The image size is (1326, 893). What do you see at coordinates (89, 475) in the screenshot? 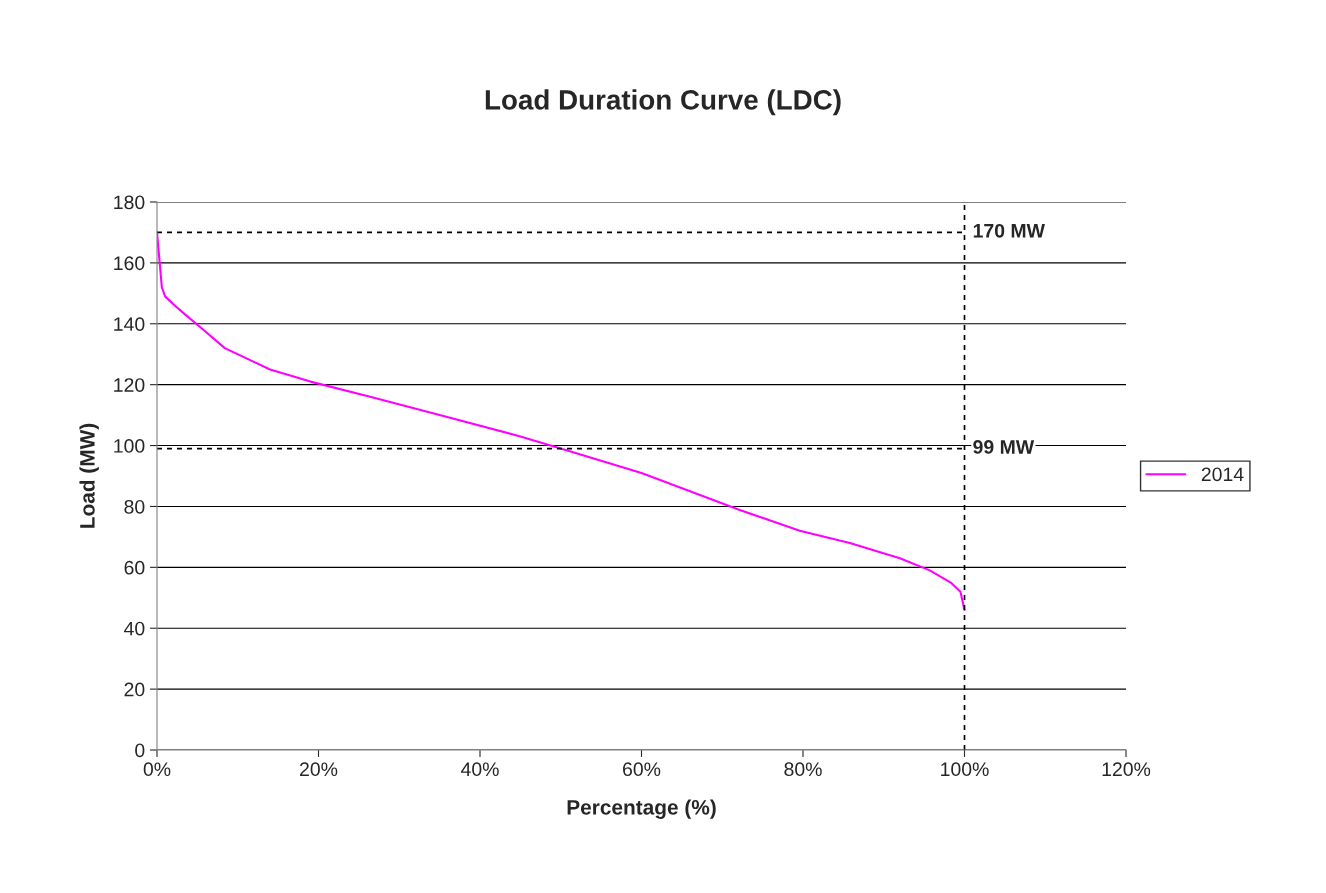
I see `y-axis-title: Load (MW)` at bounding box center [89, 475].